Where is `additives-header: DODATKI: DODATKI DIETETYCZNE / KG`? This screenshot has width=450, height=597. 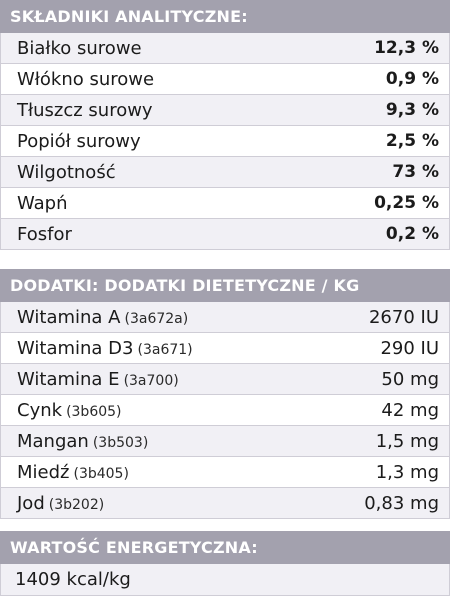 additives-header: DODATKI: DODATKI DIETETYCZNE / KG is located at coordinates (225, 285).